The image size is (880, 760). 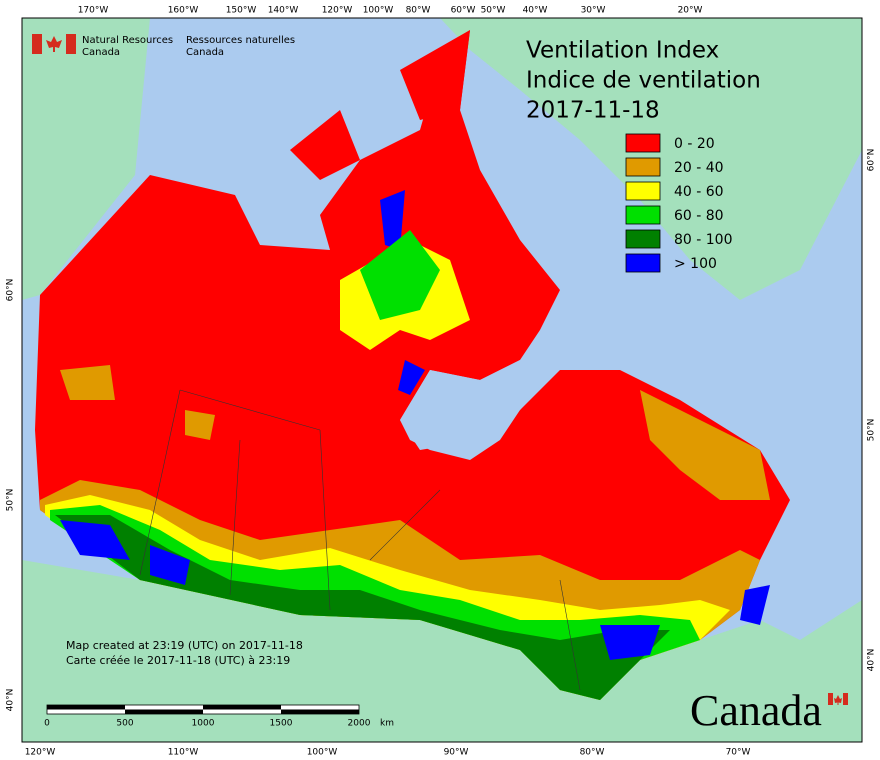 I want to click on graticule-label: 60°W, so click(x=463, y=11).